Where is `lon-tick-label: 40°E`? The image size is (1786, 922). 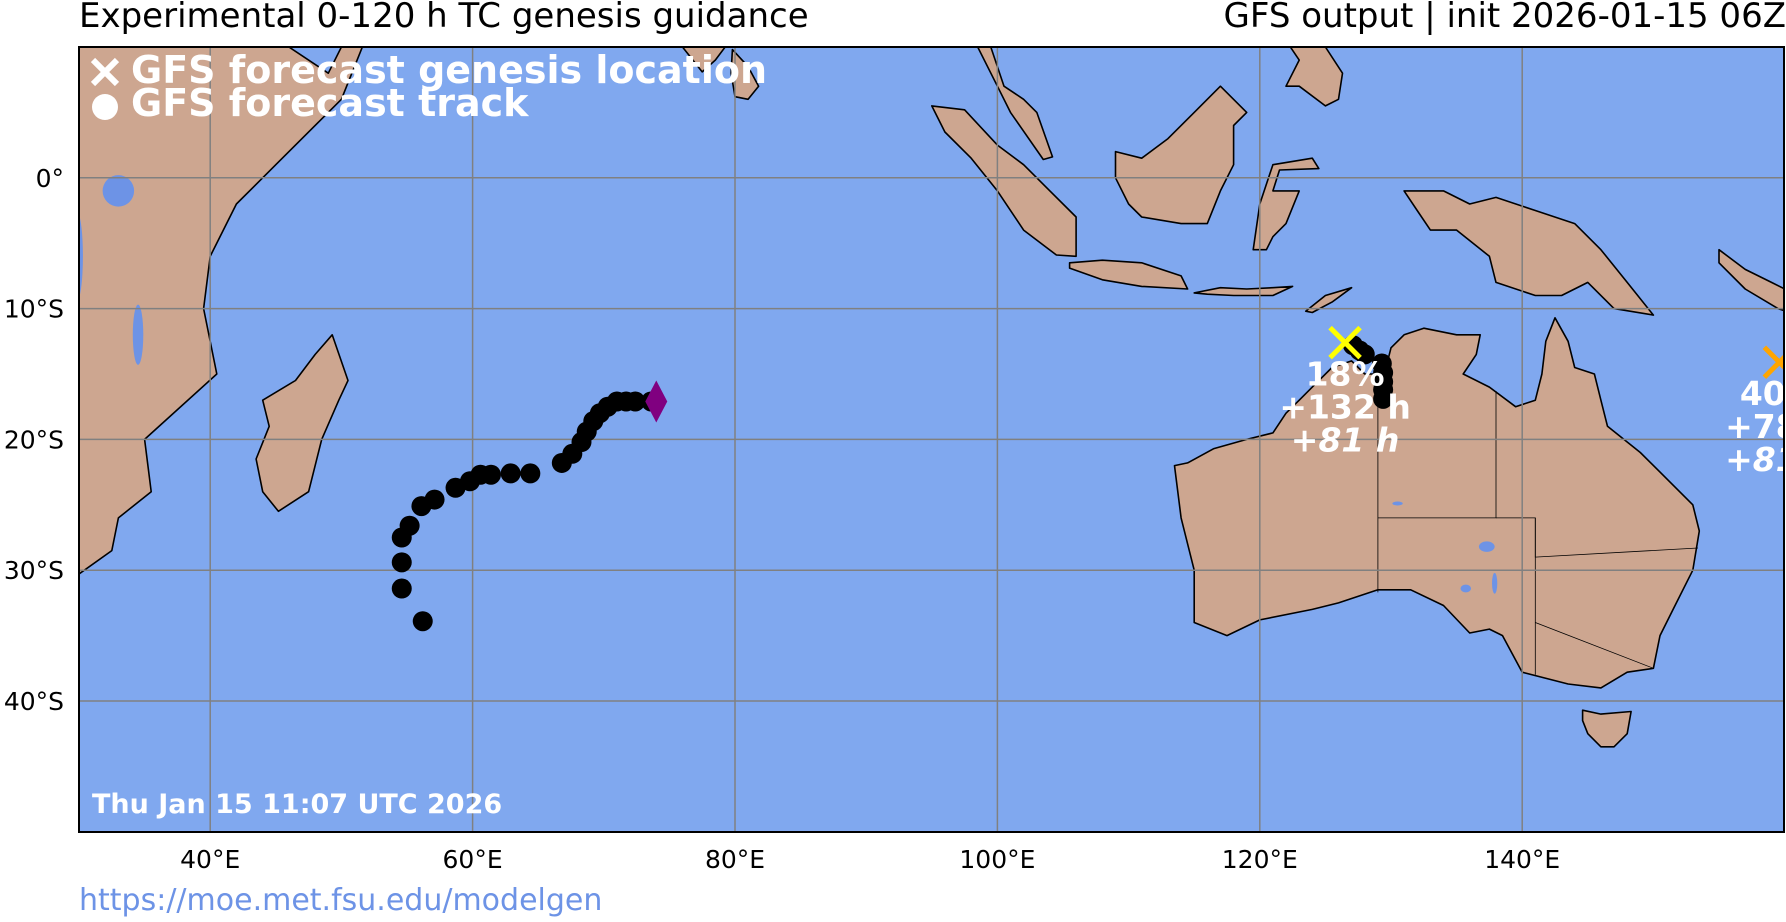 lon-tick-label: 40°E is located at coordinates (210, 859).